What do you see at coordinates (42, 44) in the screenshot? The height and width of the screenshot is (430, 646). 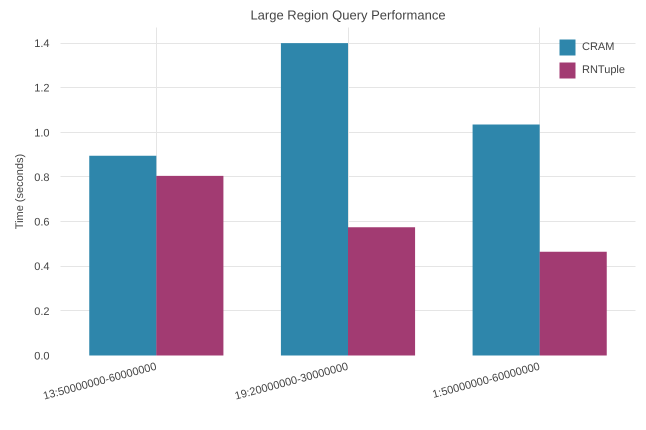 I see `y-tick-label: 1.4` at bounding box center [42, 44].